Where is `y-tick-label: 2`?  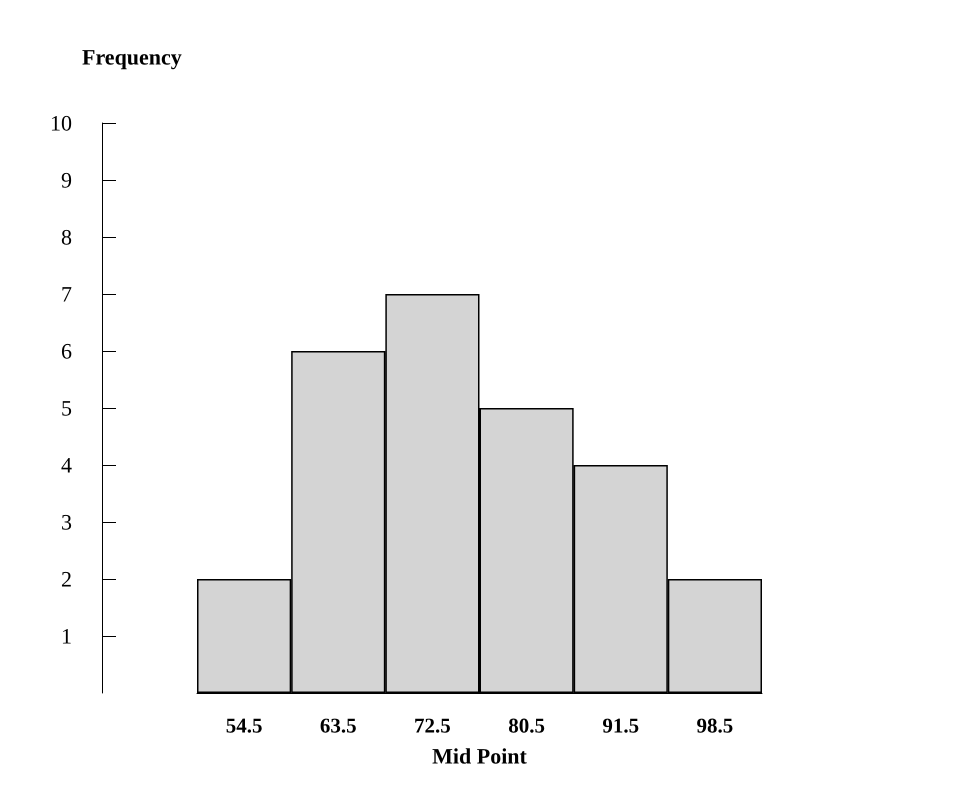
y-tick-label: 2 is located at coordinates (66, 579).